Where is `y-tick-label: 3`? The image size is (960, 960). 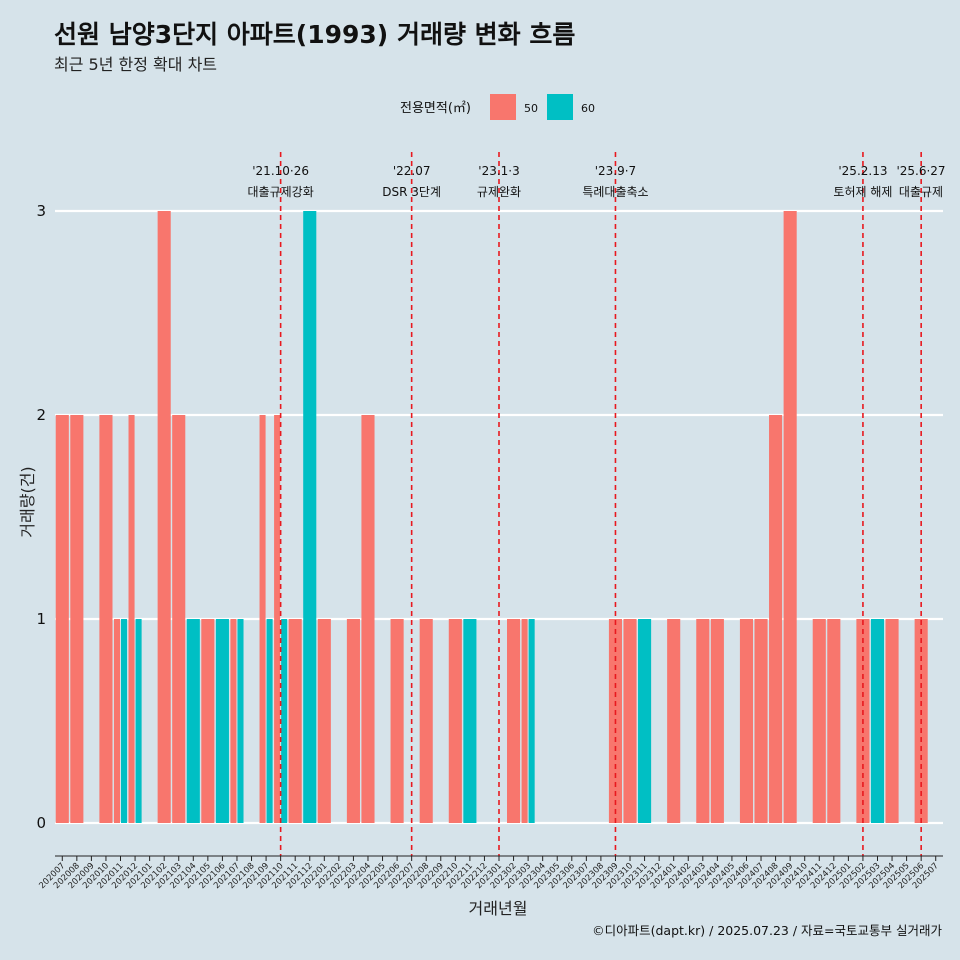 y-tick-label: 3 is located at coordinates (41, 211).